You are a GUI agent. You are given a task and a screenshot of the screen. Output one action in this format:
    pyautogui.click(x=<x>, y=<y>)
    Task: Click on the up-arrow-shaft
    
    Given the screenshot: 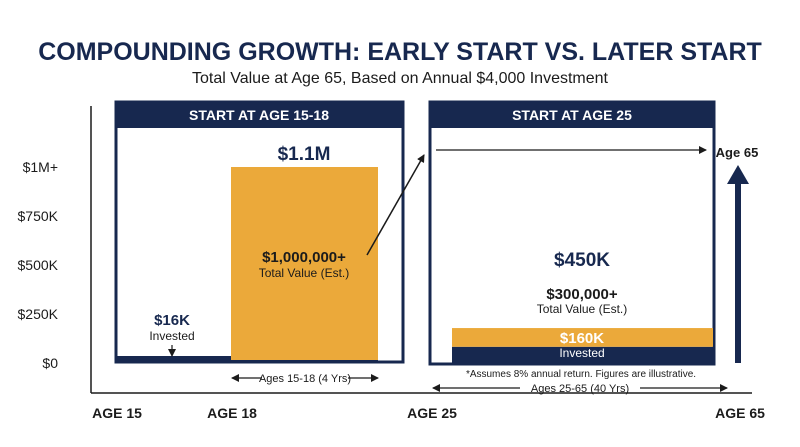 What is the action you would take?
    pyautogui.click(x=738, y=271)
    